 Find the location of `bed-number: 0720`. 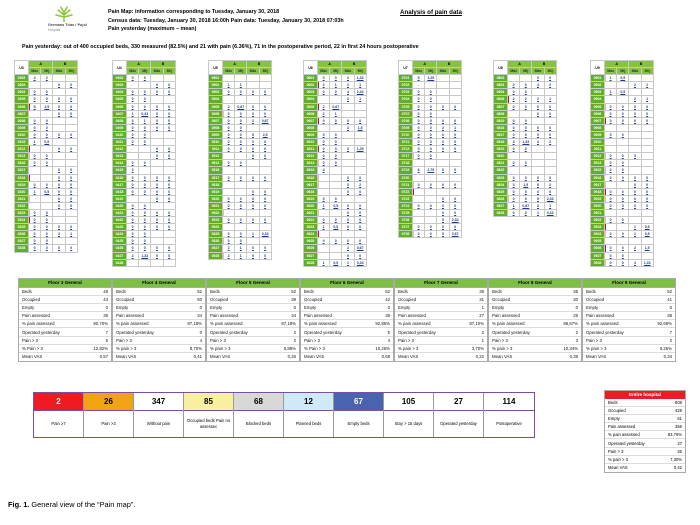

bed-number: 0720 is located at coordinates (405, 177).